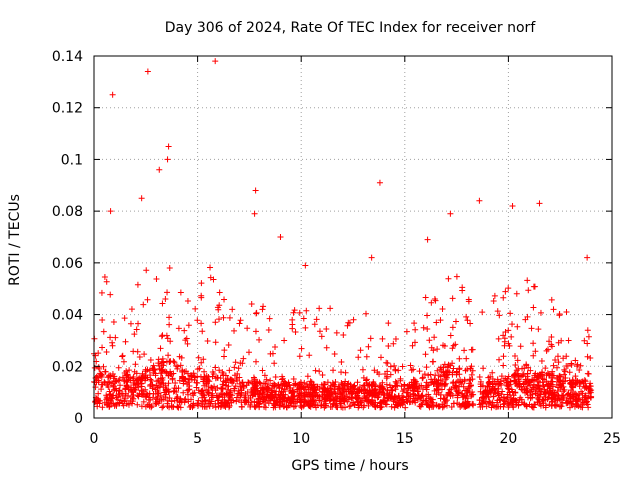 The image size is (640, 480). What do you see at coordinates (67, 238) in the screenshot?
I see `y-tick-labels: 0 0.02 0.04 0.06 0.08 0.1 0.12 0.14` at bounding box center [67, 238].